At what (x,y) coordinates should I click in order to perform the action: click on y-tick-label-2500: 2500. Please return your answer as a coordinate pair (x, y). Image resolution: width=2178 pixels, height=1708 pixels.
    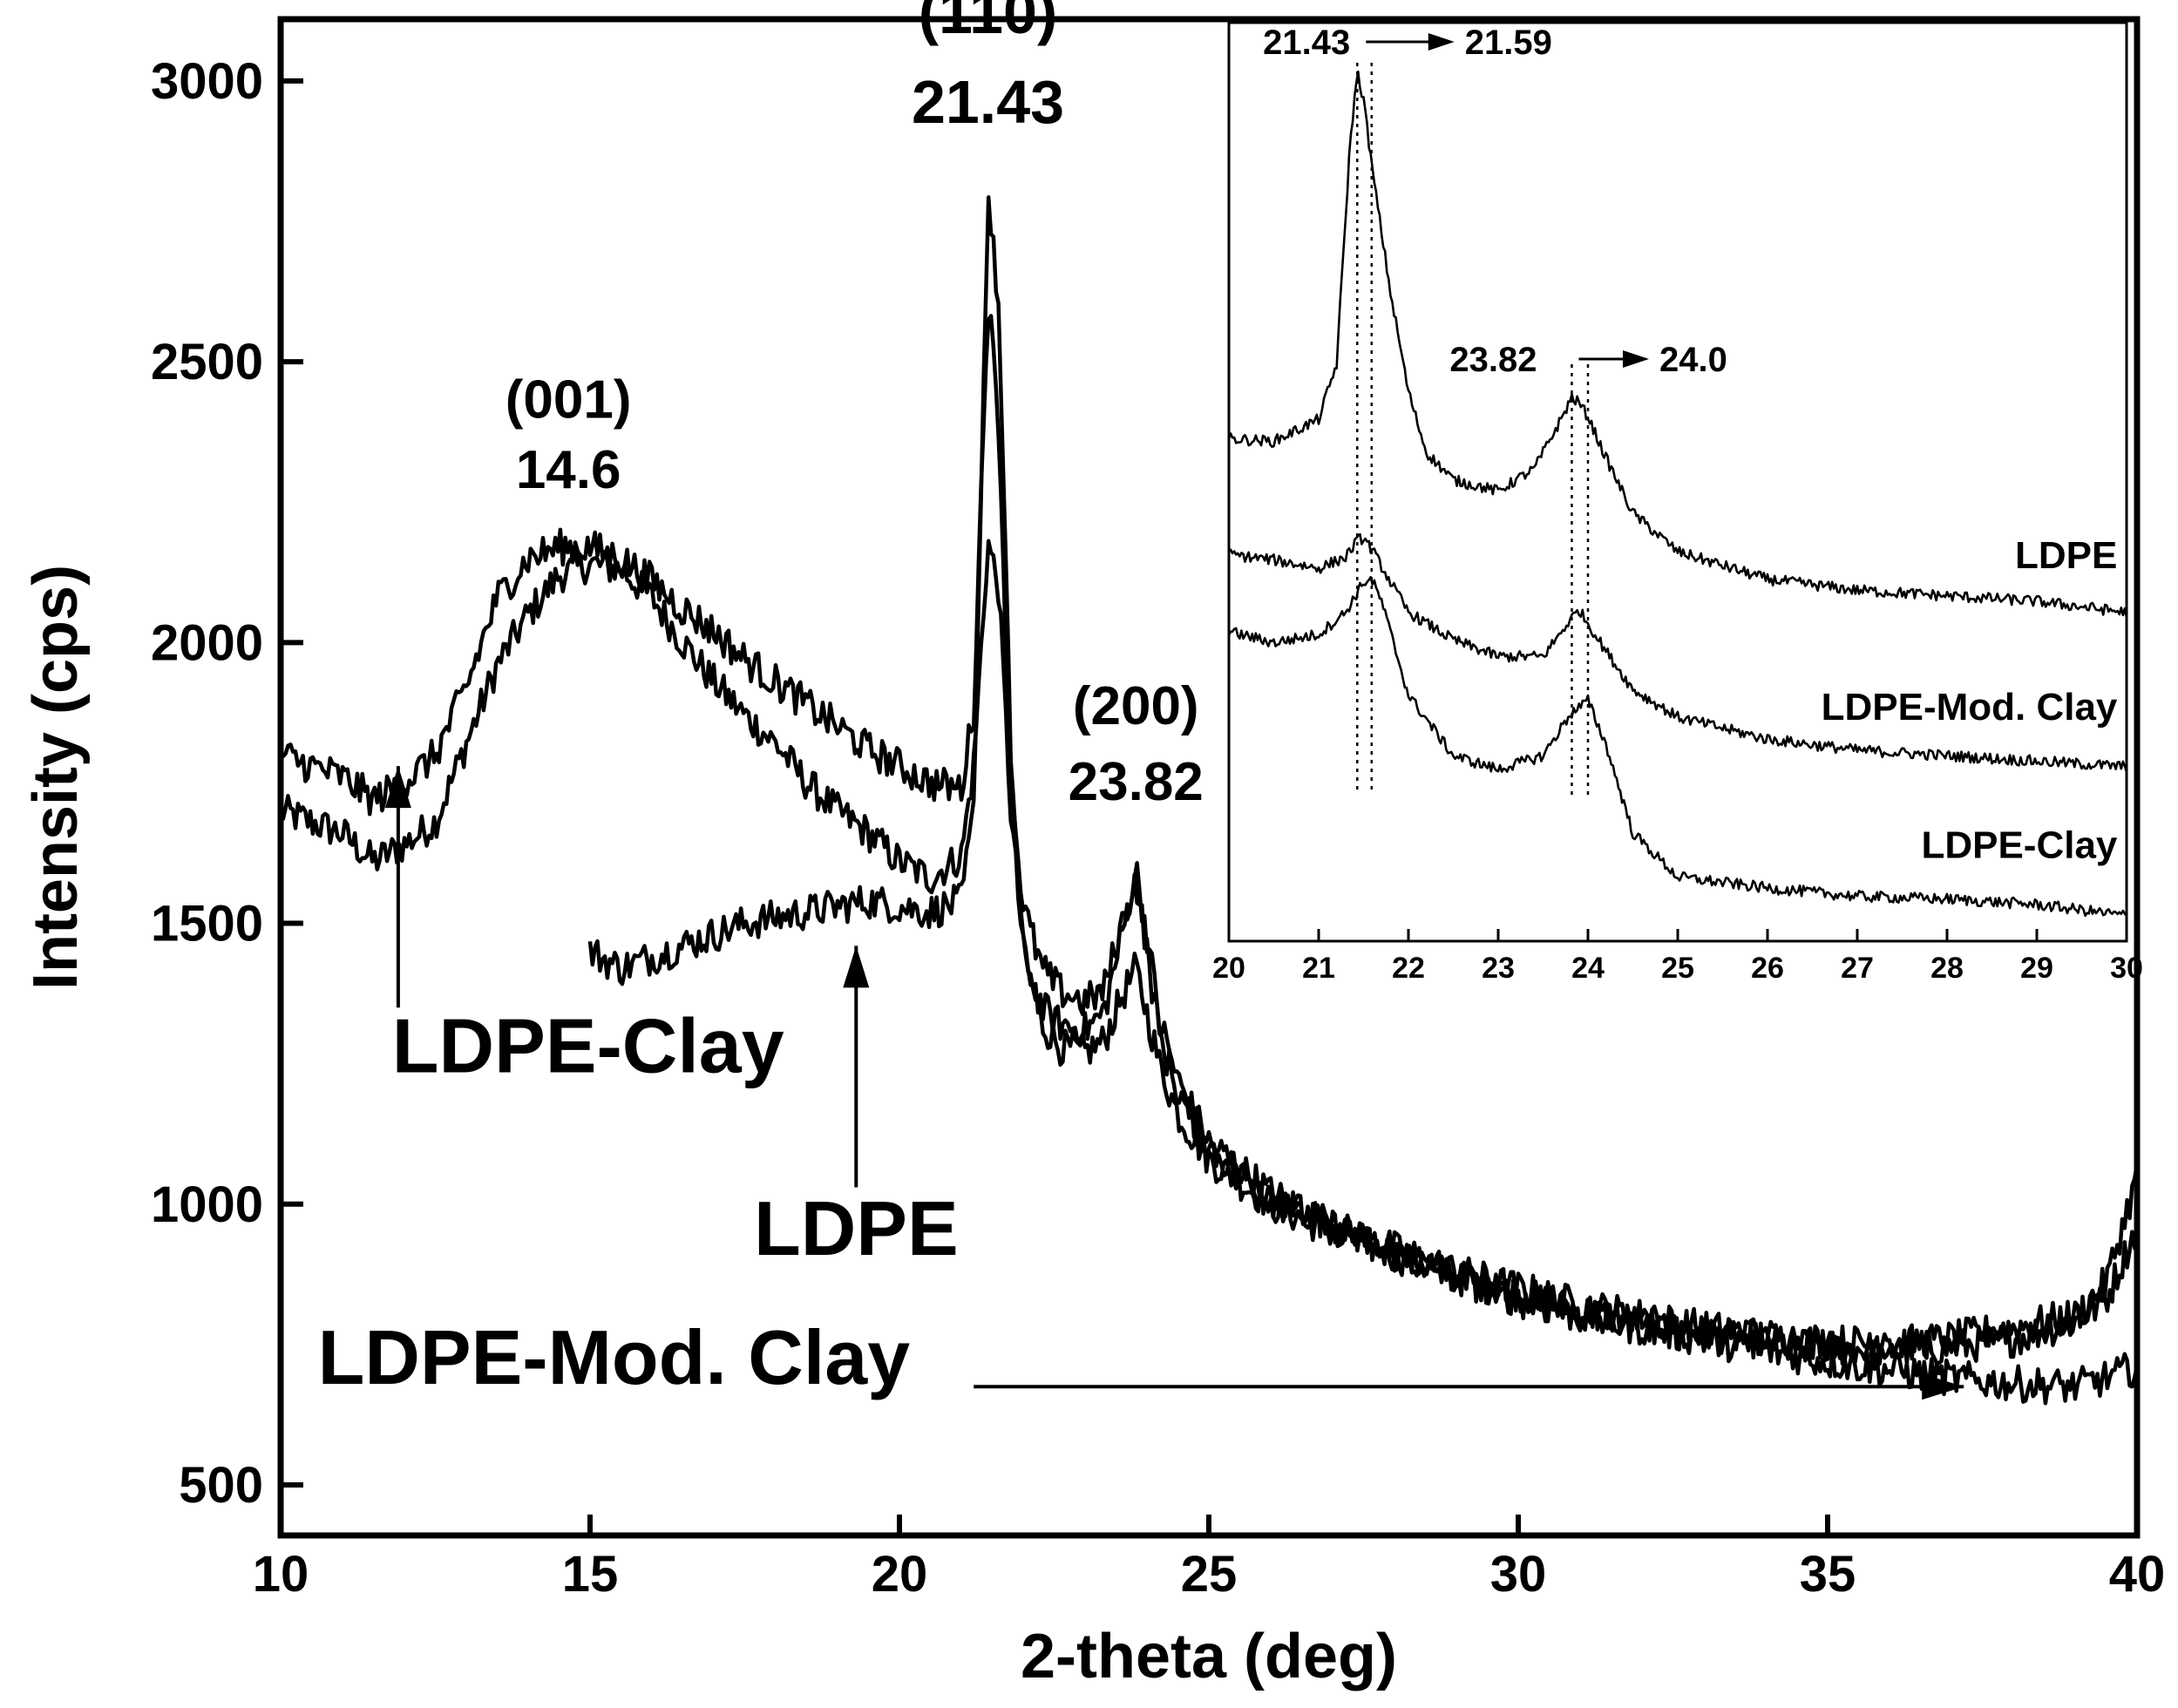
    Looking at the image, I should click on (207, 362).